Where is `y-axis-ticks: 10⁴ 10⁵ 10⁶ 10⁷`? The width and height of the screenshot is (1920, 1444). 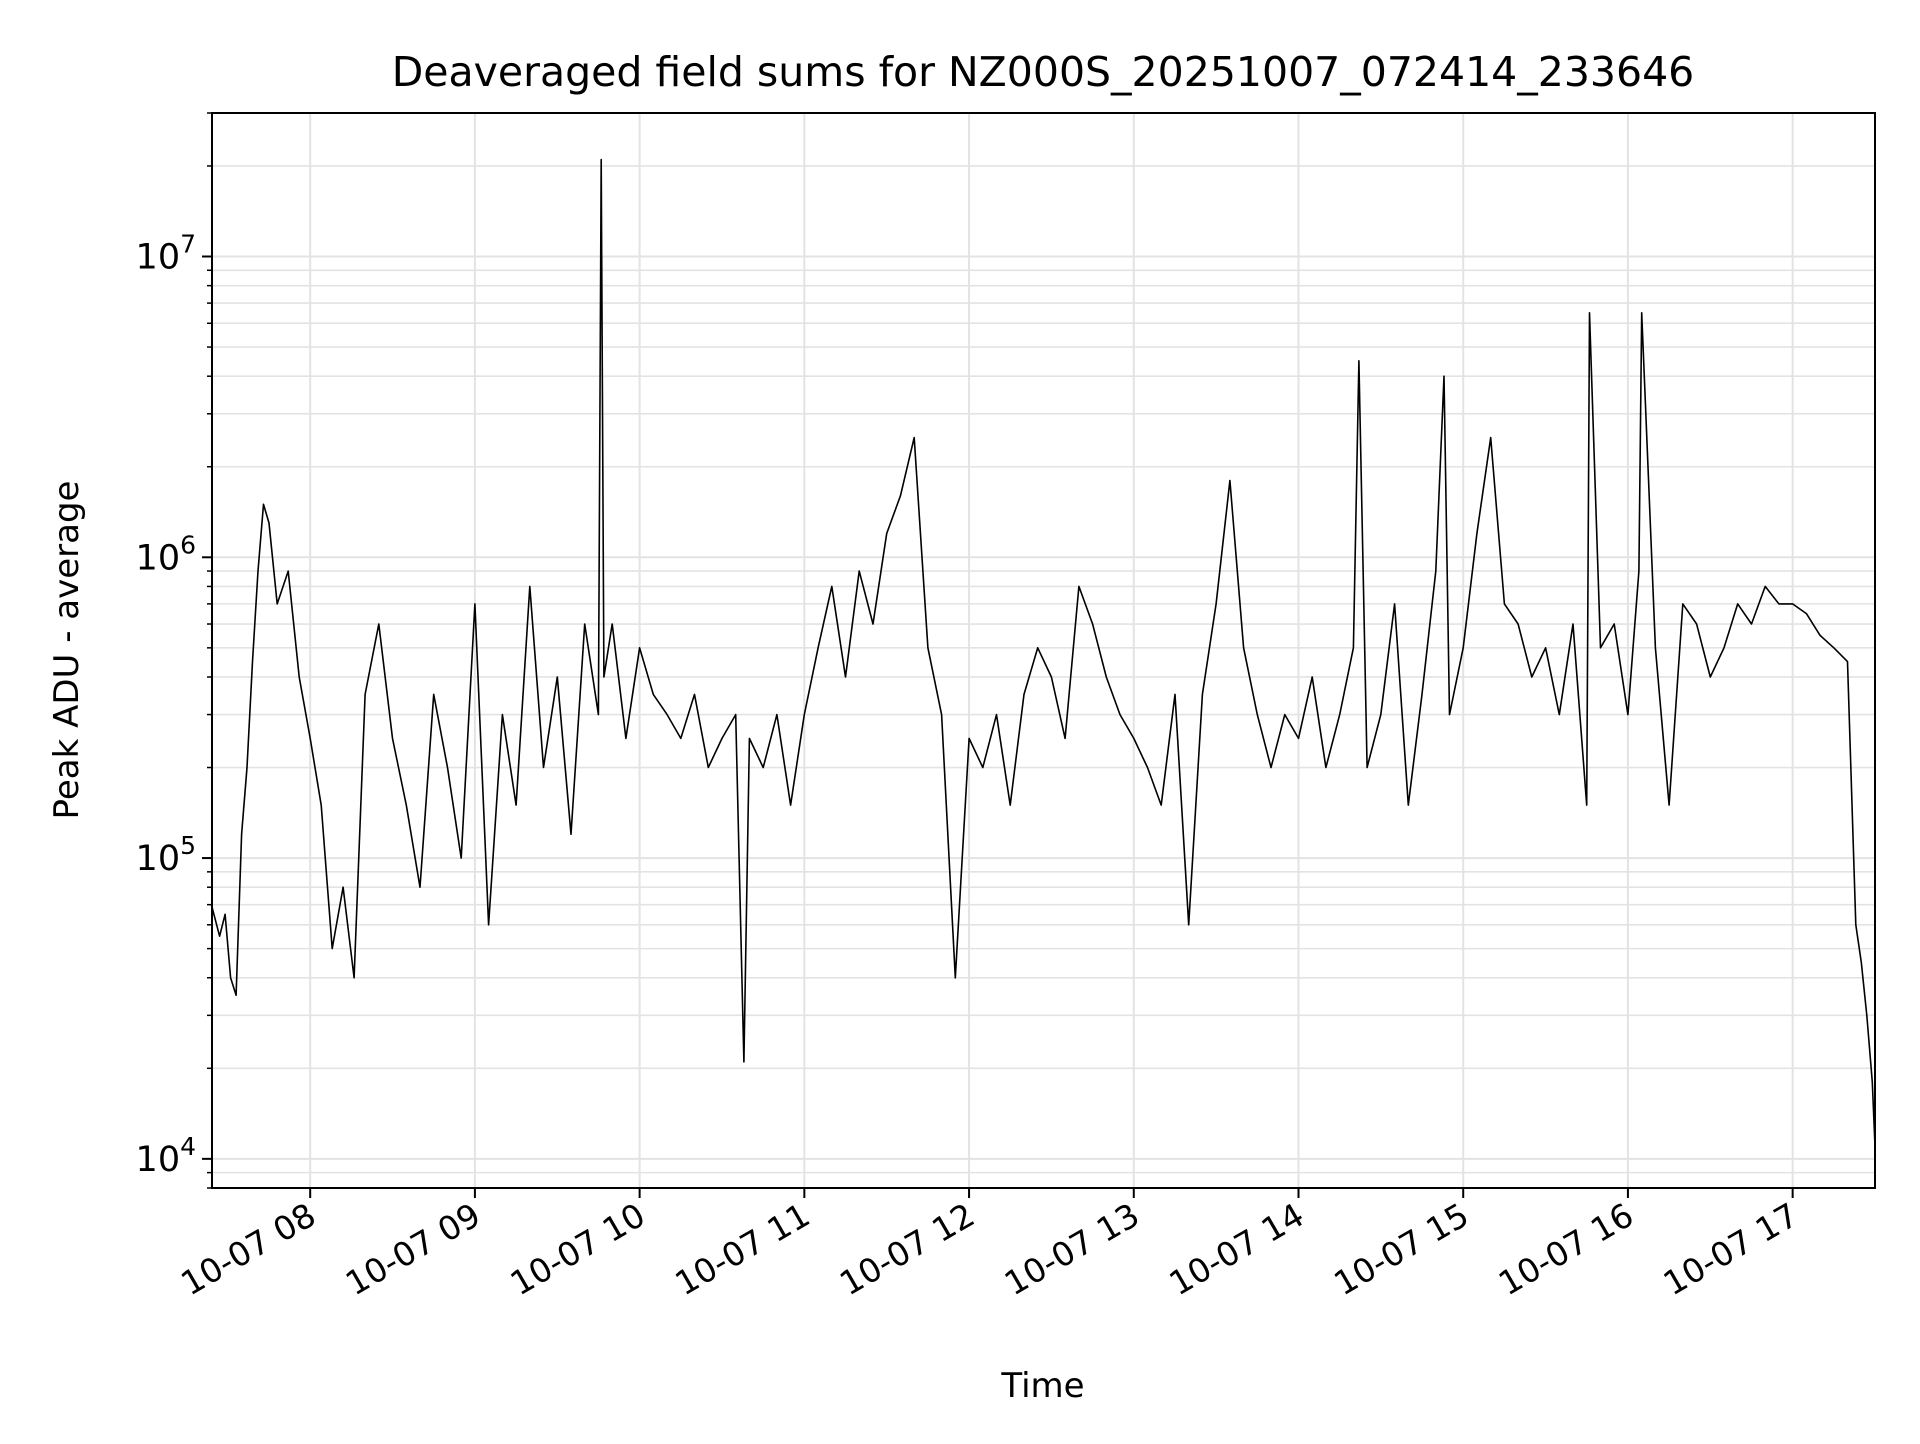
y-axis-ticks: 10⁴ 10⁵ 10⁶ 10⁷ is located at coordinates (174, 650).